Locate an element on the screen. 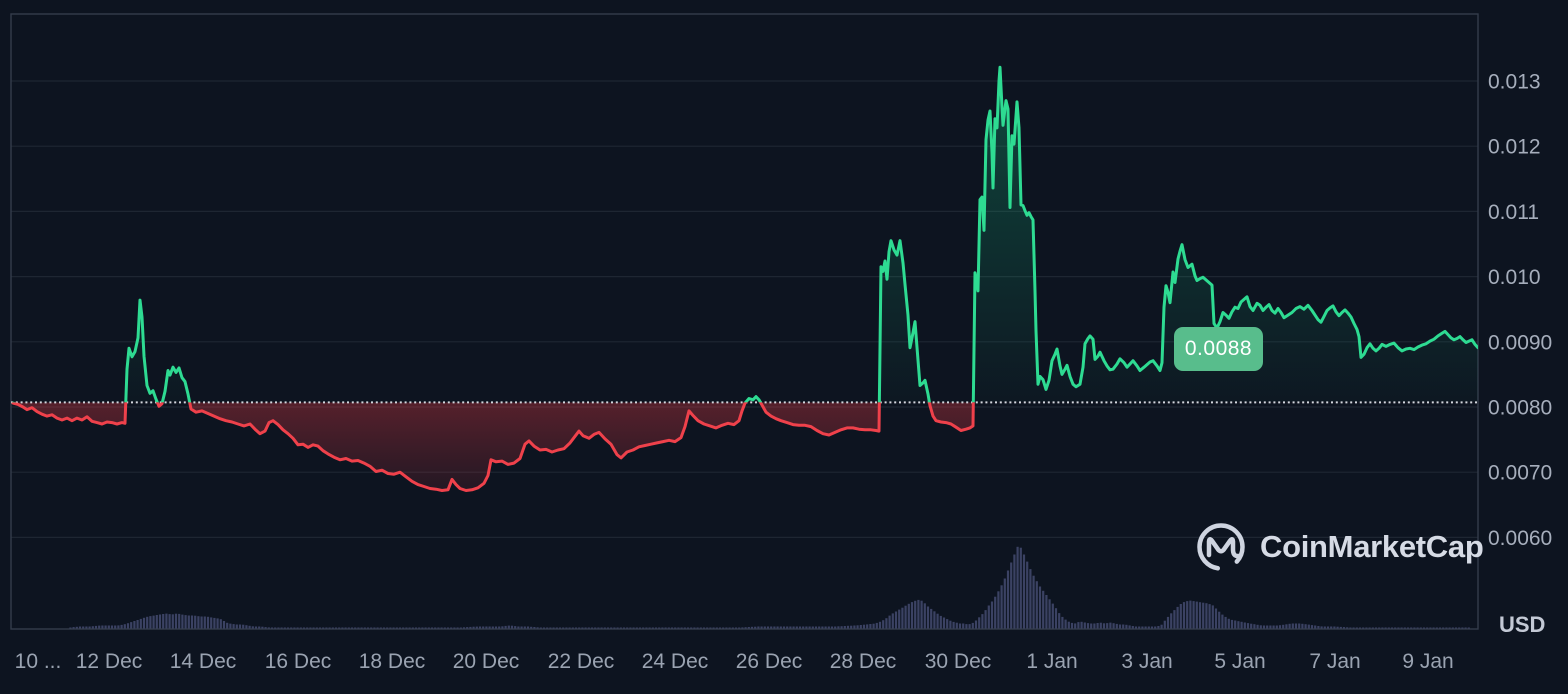 This screenshot has width=1568, height=694. current-price-badge: 0.0088 is located at coordinates (1218, 349).